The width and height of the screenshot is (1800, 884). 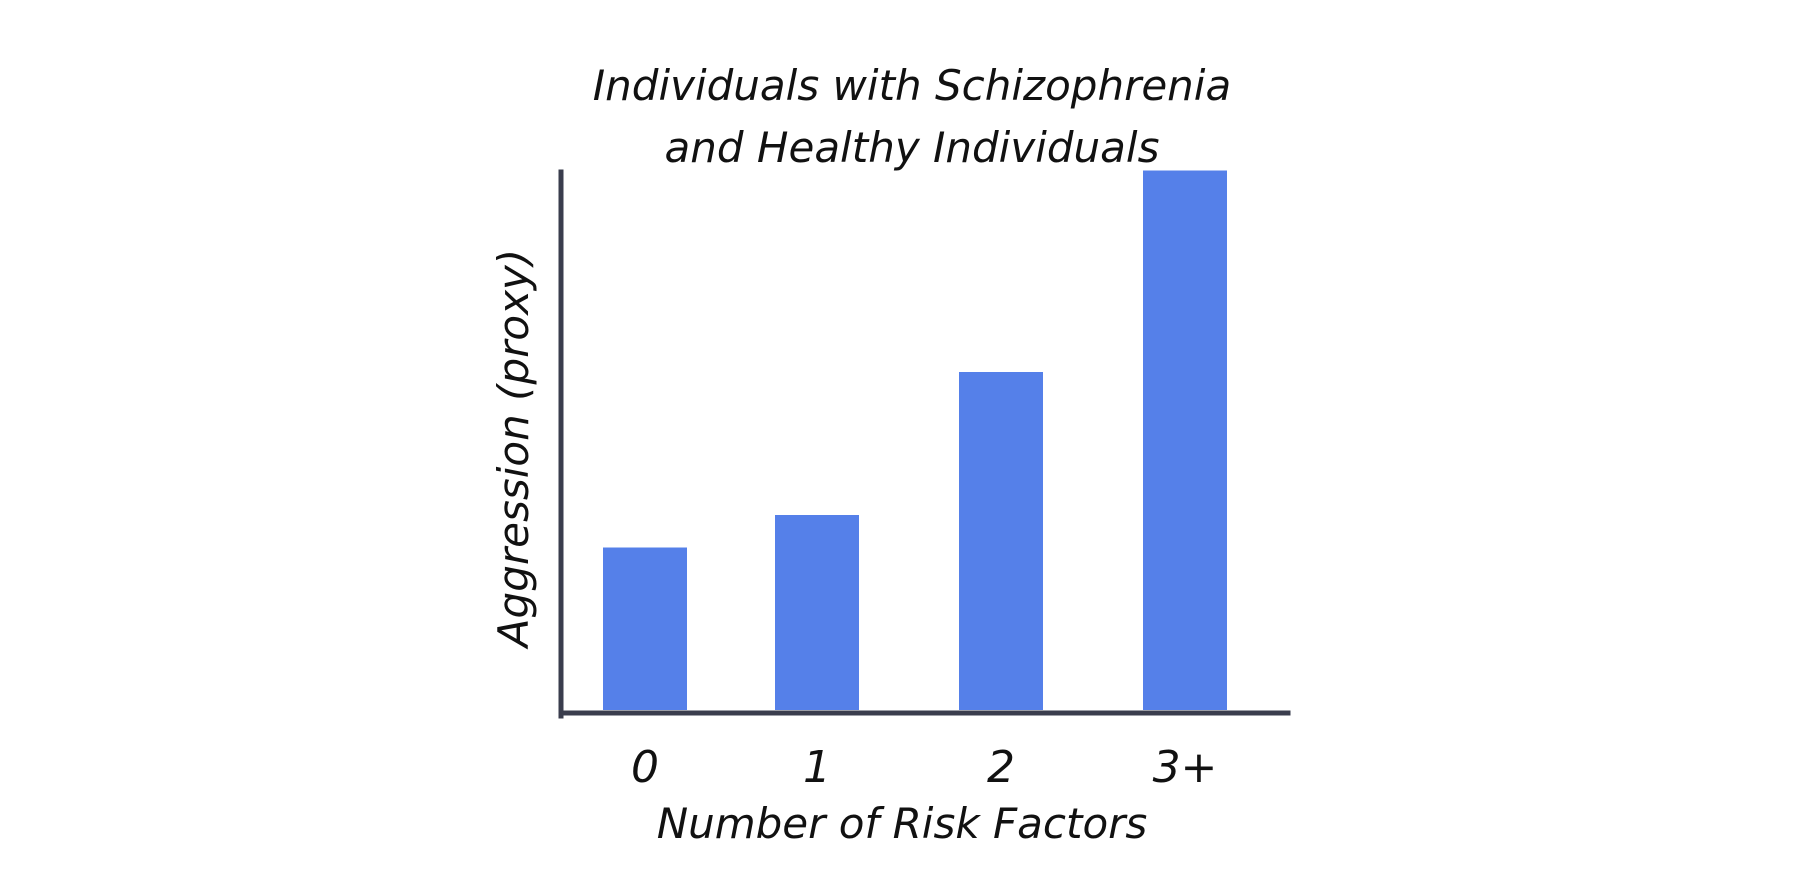 I want to click on bar-3-plus, so click(x=1185, y=440).